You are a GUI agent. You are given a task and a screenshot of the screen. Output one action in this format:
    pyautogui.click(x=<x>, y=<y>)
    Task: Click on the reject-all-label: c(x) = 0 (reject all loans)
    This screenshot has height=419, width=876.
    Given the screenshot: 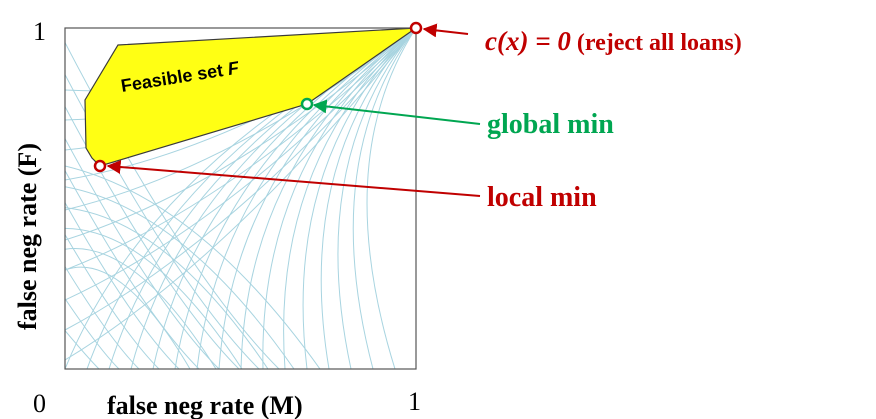 What is the action you would take?
    pyautogui.click(x=613, y=41)
    